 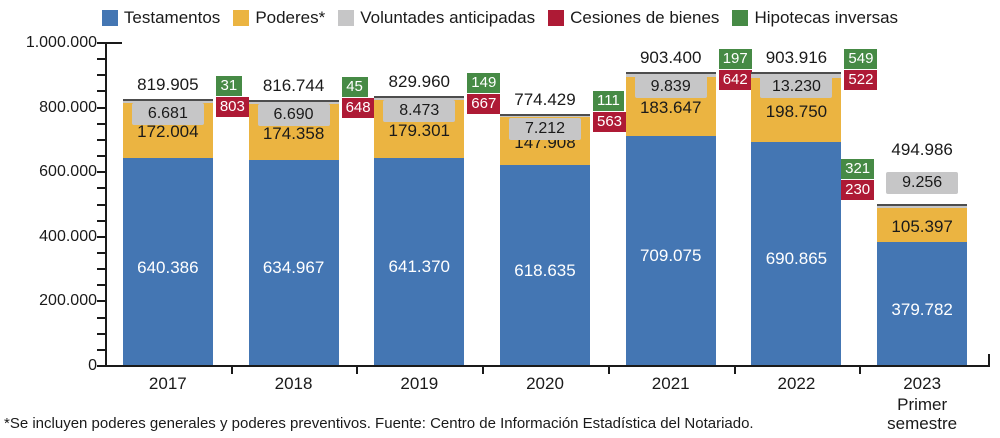 I want to click on badge-hipotecas-2019: 149, so click(x=484, y=82).